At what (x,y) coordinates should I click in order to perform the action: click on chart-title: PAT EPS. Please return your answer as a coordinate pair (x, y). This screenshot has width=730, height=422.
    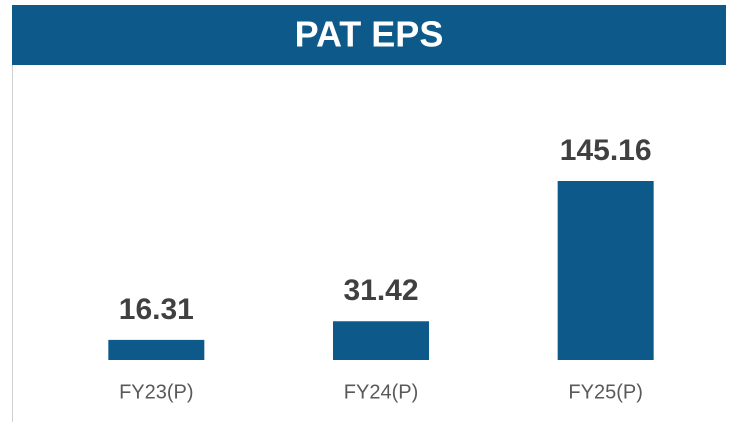
    Looking at the image, I should click on (369, 34).